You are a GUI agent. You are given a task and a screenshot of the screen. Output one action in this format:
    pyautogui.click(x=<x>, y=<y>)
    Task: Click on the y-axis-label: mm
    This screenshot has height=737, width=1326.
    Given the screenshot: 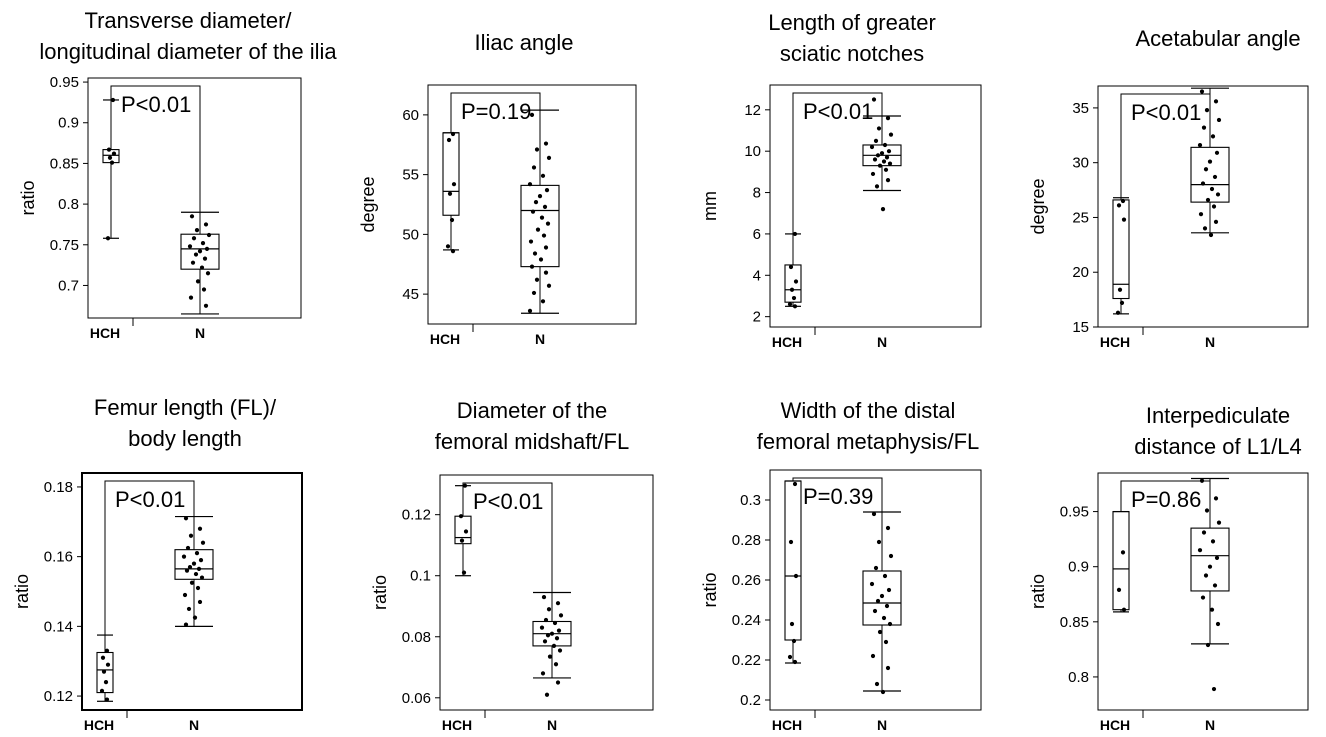 What is the action you would take?
    pyautogui.click(x=710, y=206)
    